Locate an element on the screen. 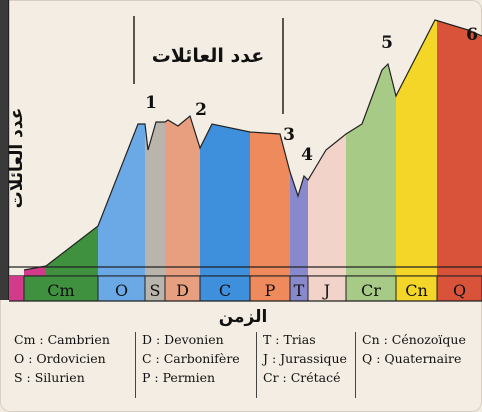 This screenshot has height=412, width=482. period-code-d: D is located at coordinates (182, 290).